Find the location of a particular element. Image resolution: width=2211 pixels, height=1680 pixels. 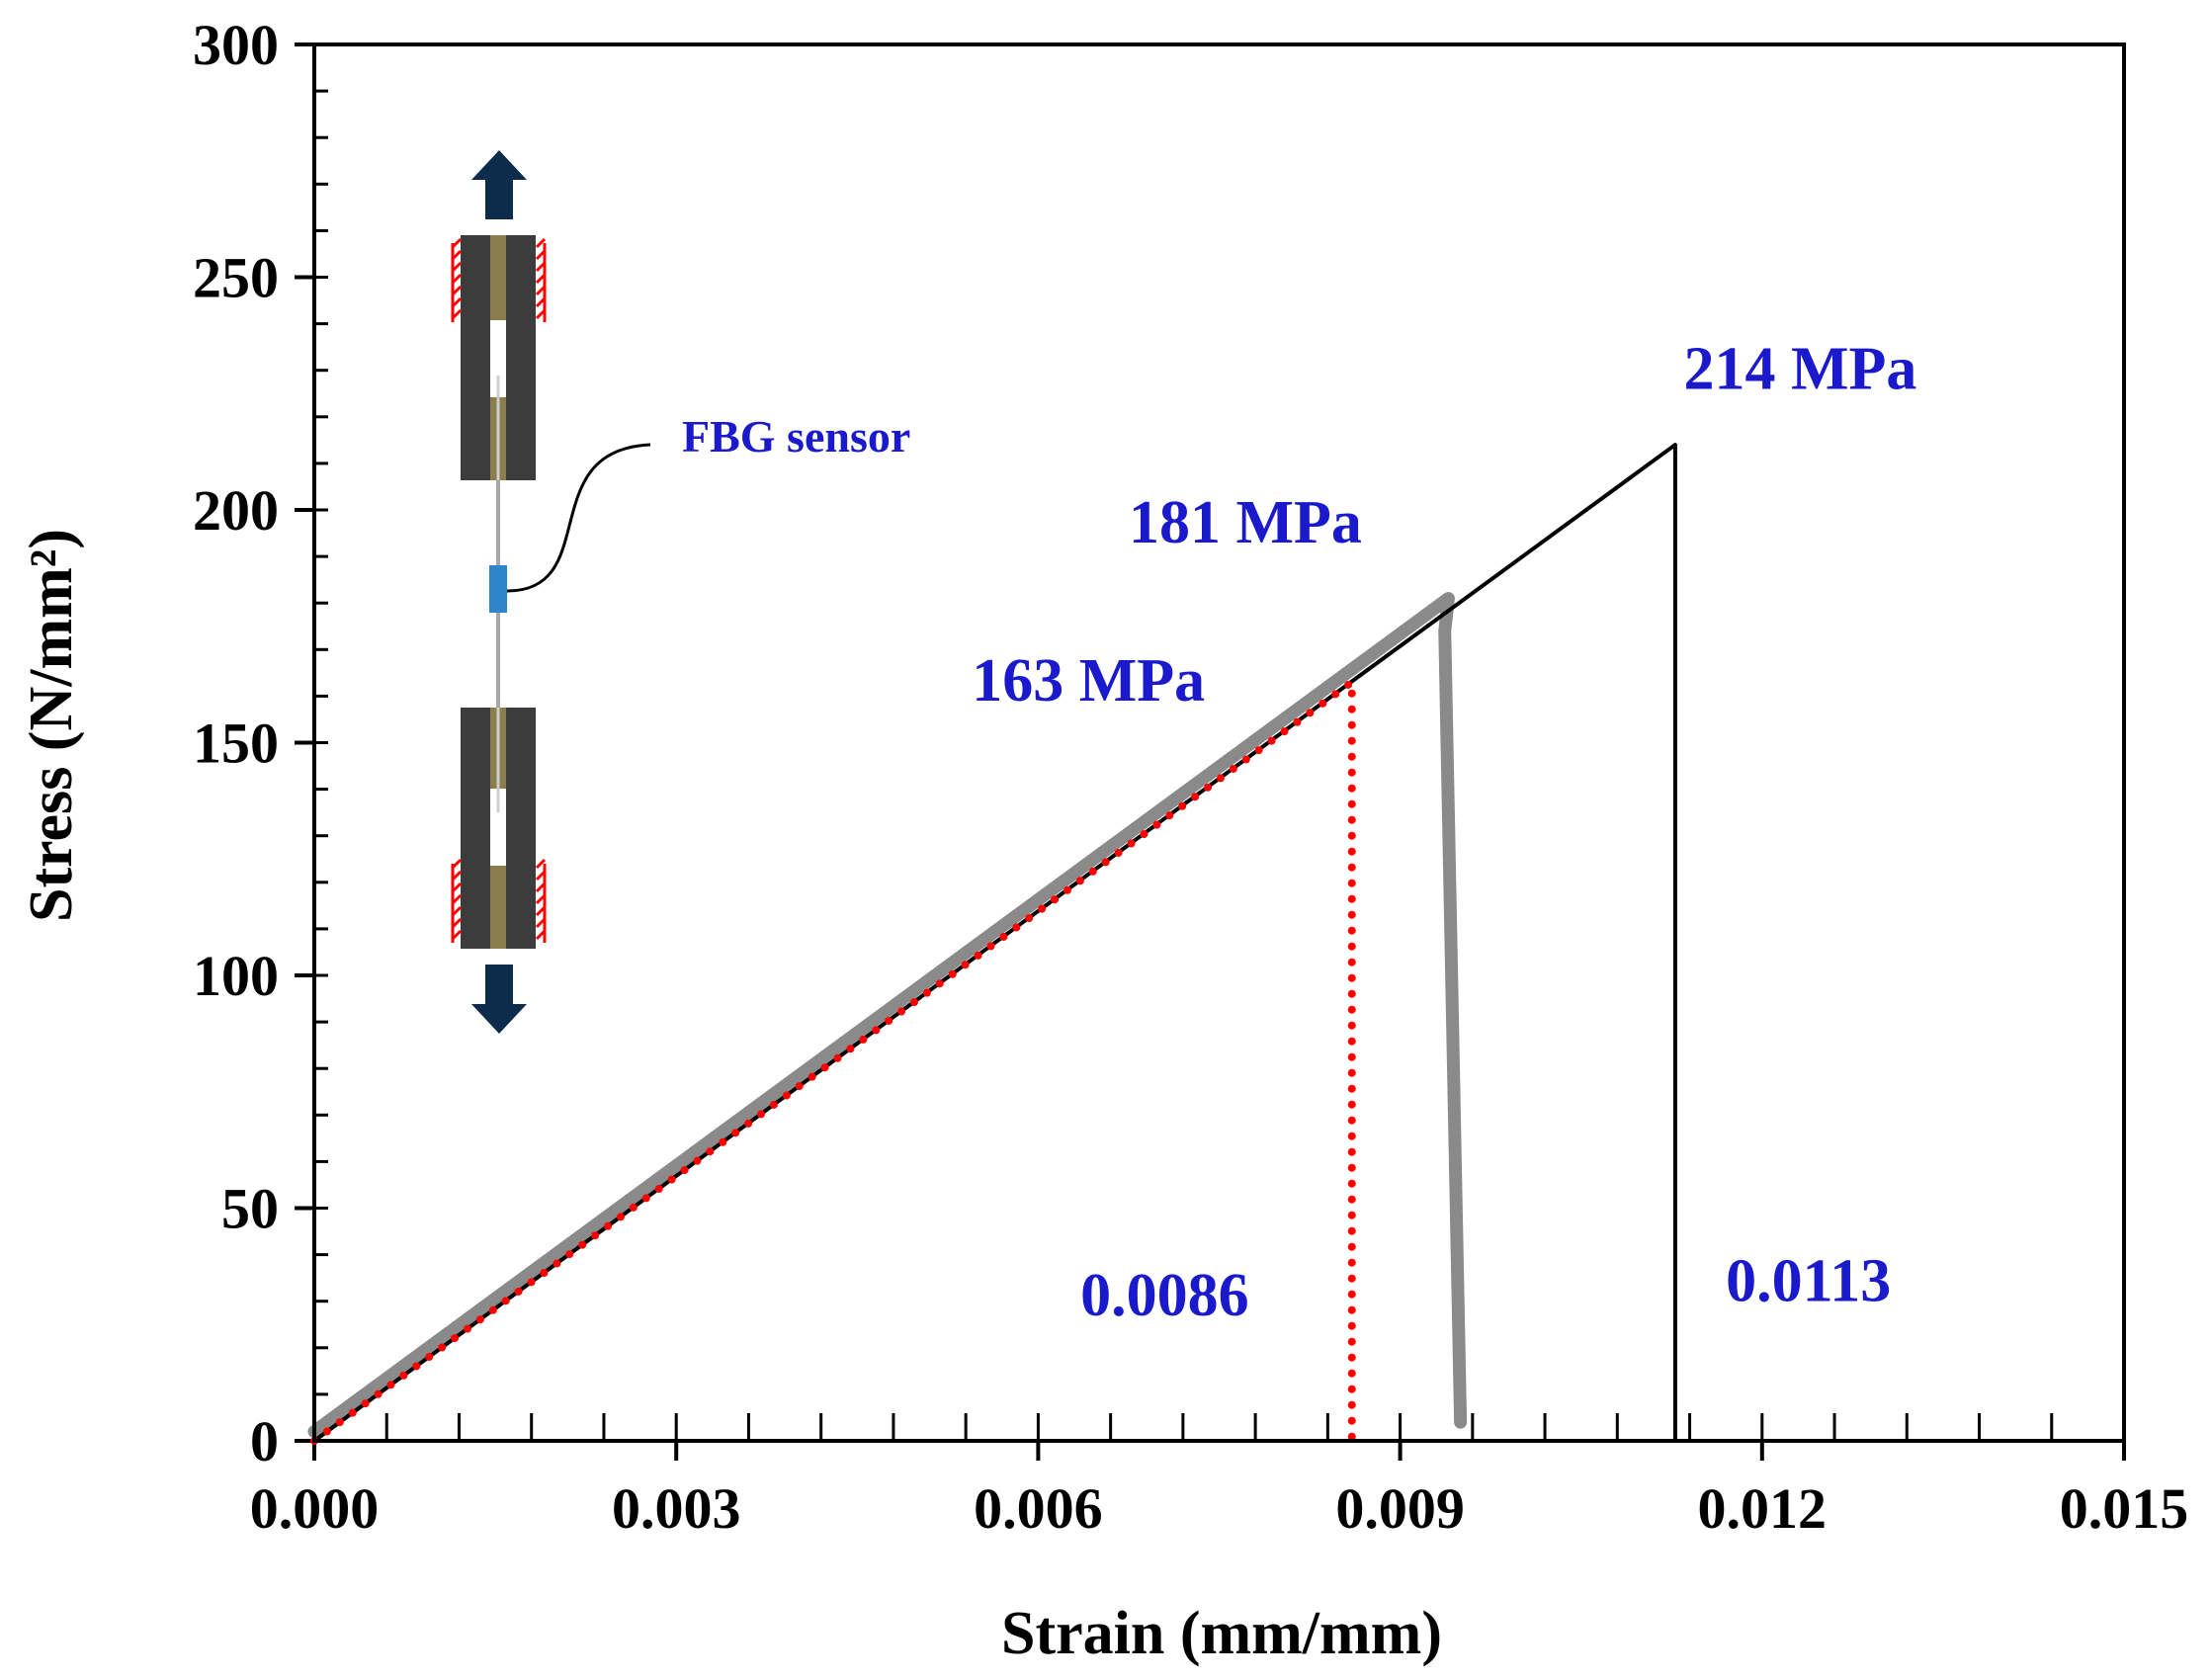

y-tick-label: 150 is located at coordinates (236, 744).